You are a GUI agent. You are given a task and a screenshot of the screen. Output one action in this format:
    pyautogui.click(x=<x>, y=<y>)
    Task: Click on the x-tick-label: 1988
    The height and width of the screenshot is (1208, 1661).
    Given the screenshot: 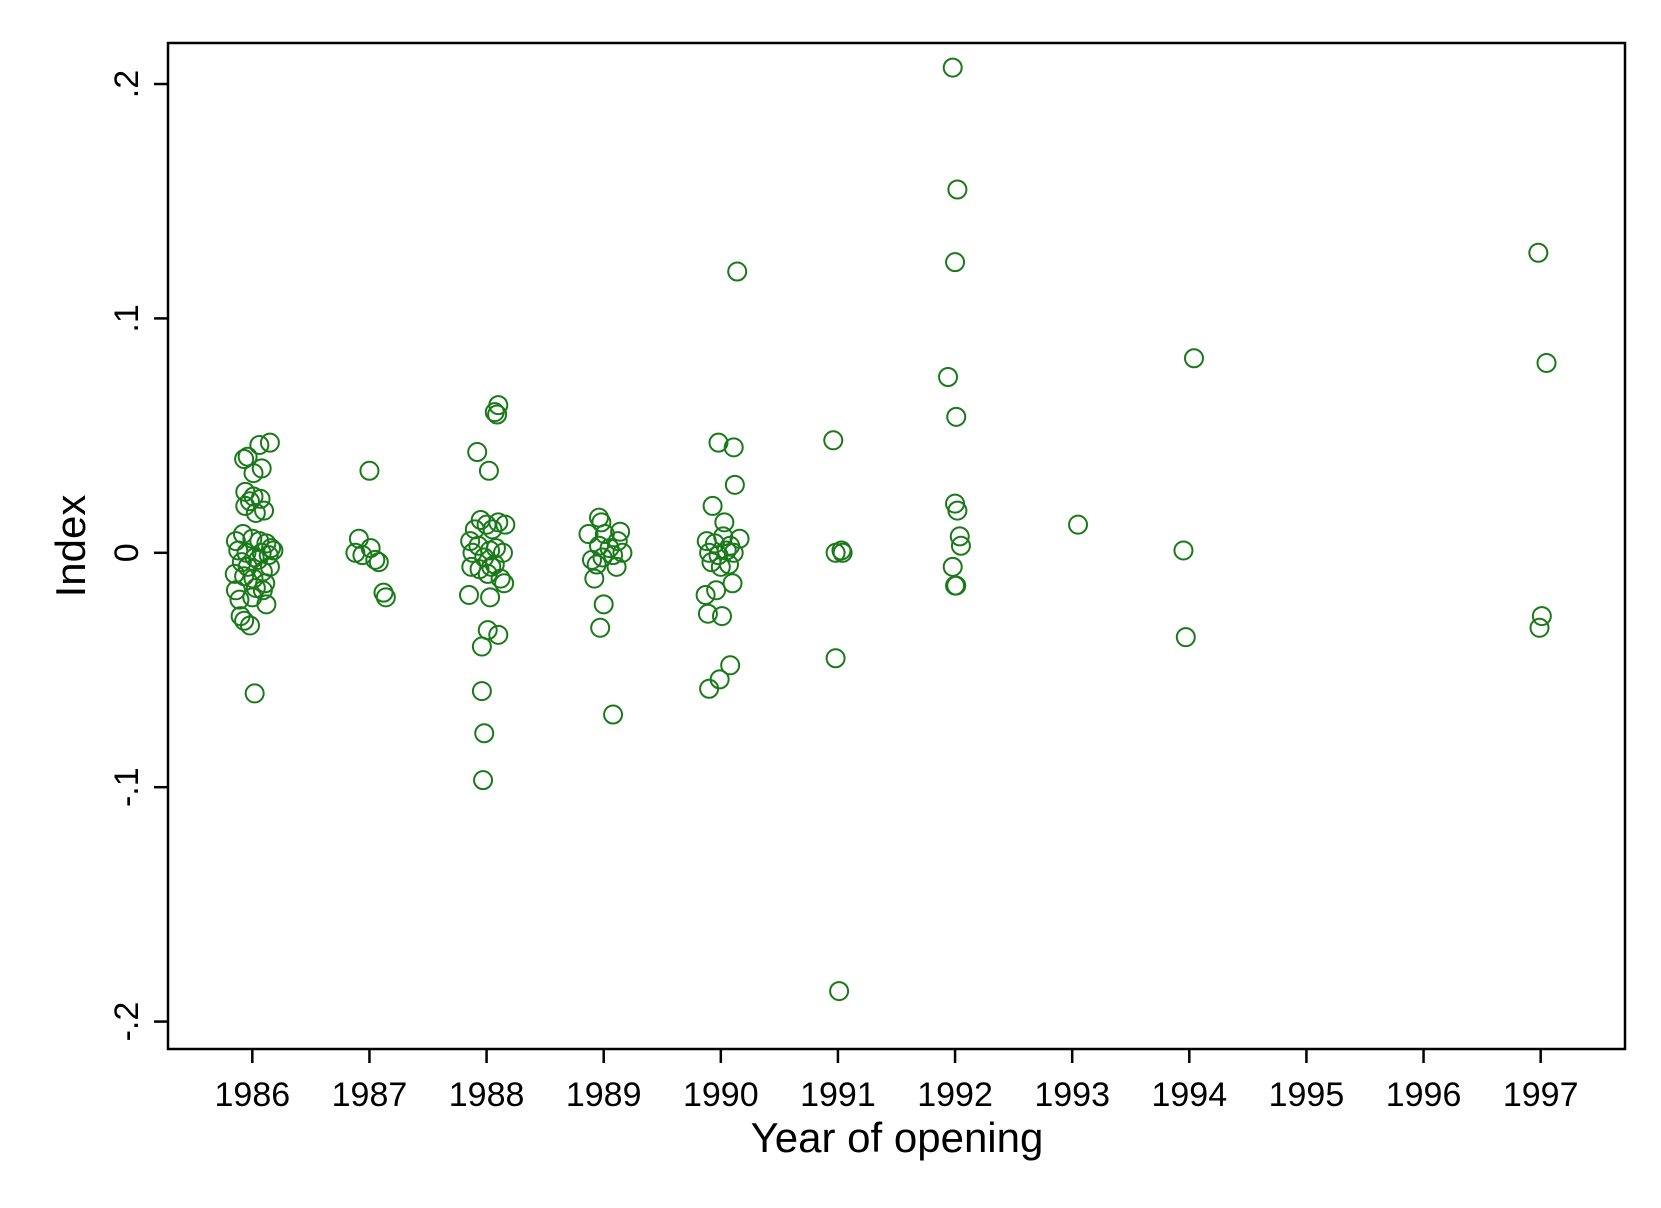 What is the action you would take?
    pyautogui.click(x=487, y=1095)
    